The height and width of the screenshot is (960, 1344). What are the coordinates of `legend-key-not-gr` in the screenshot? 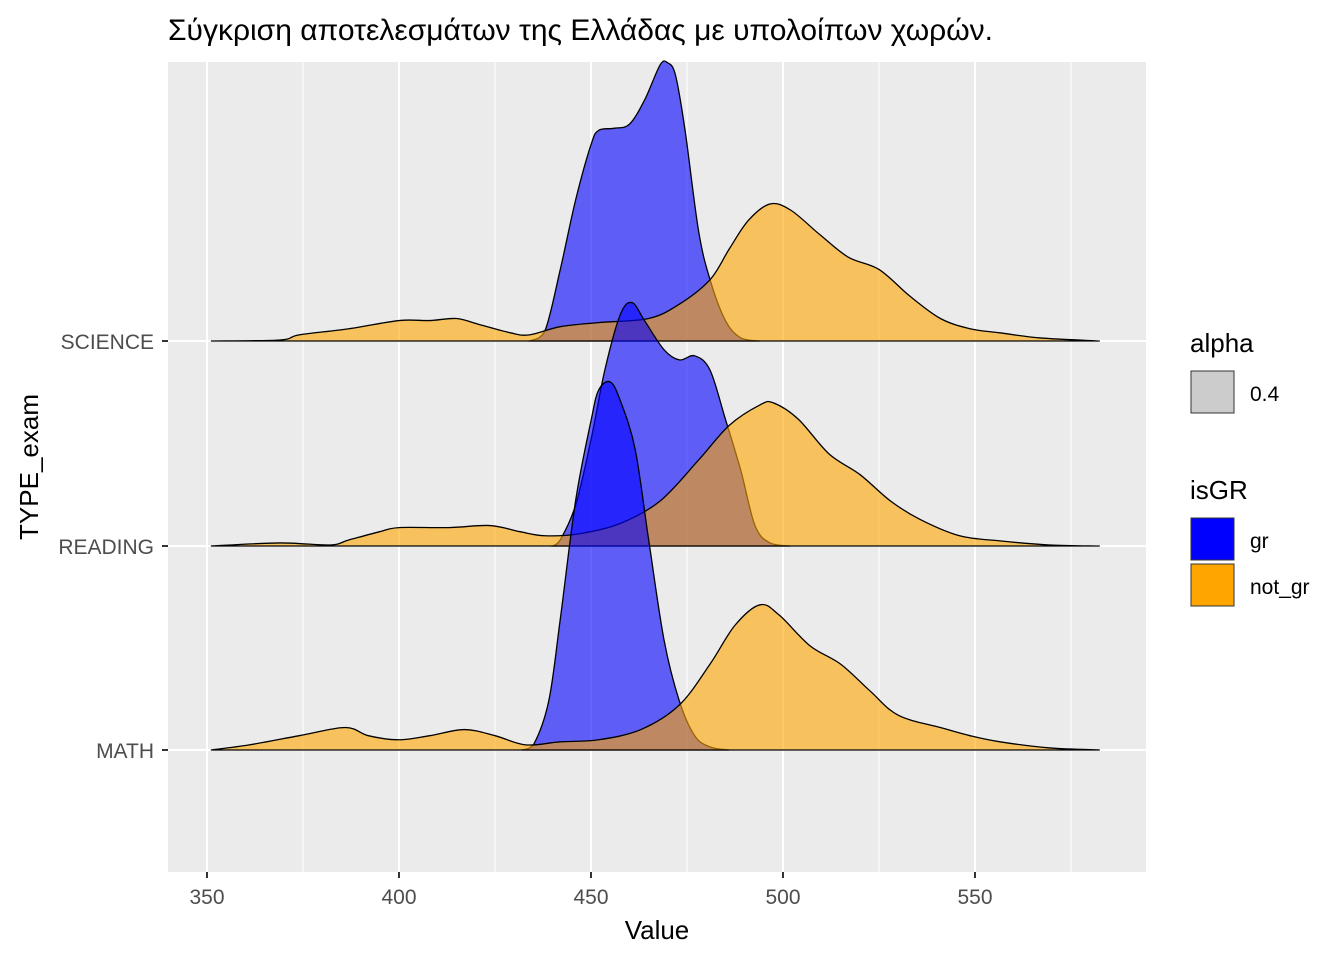 It's located at (1212, 585).